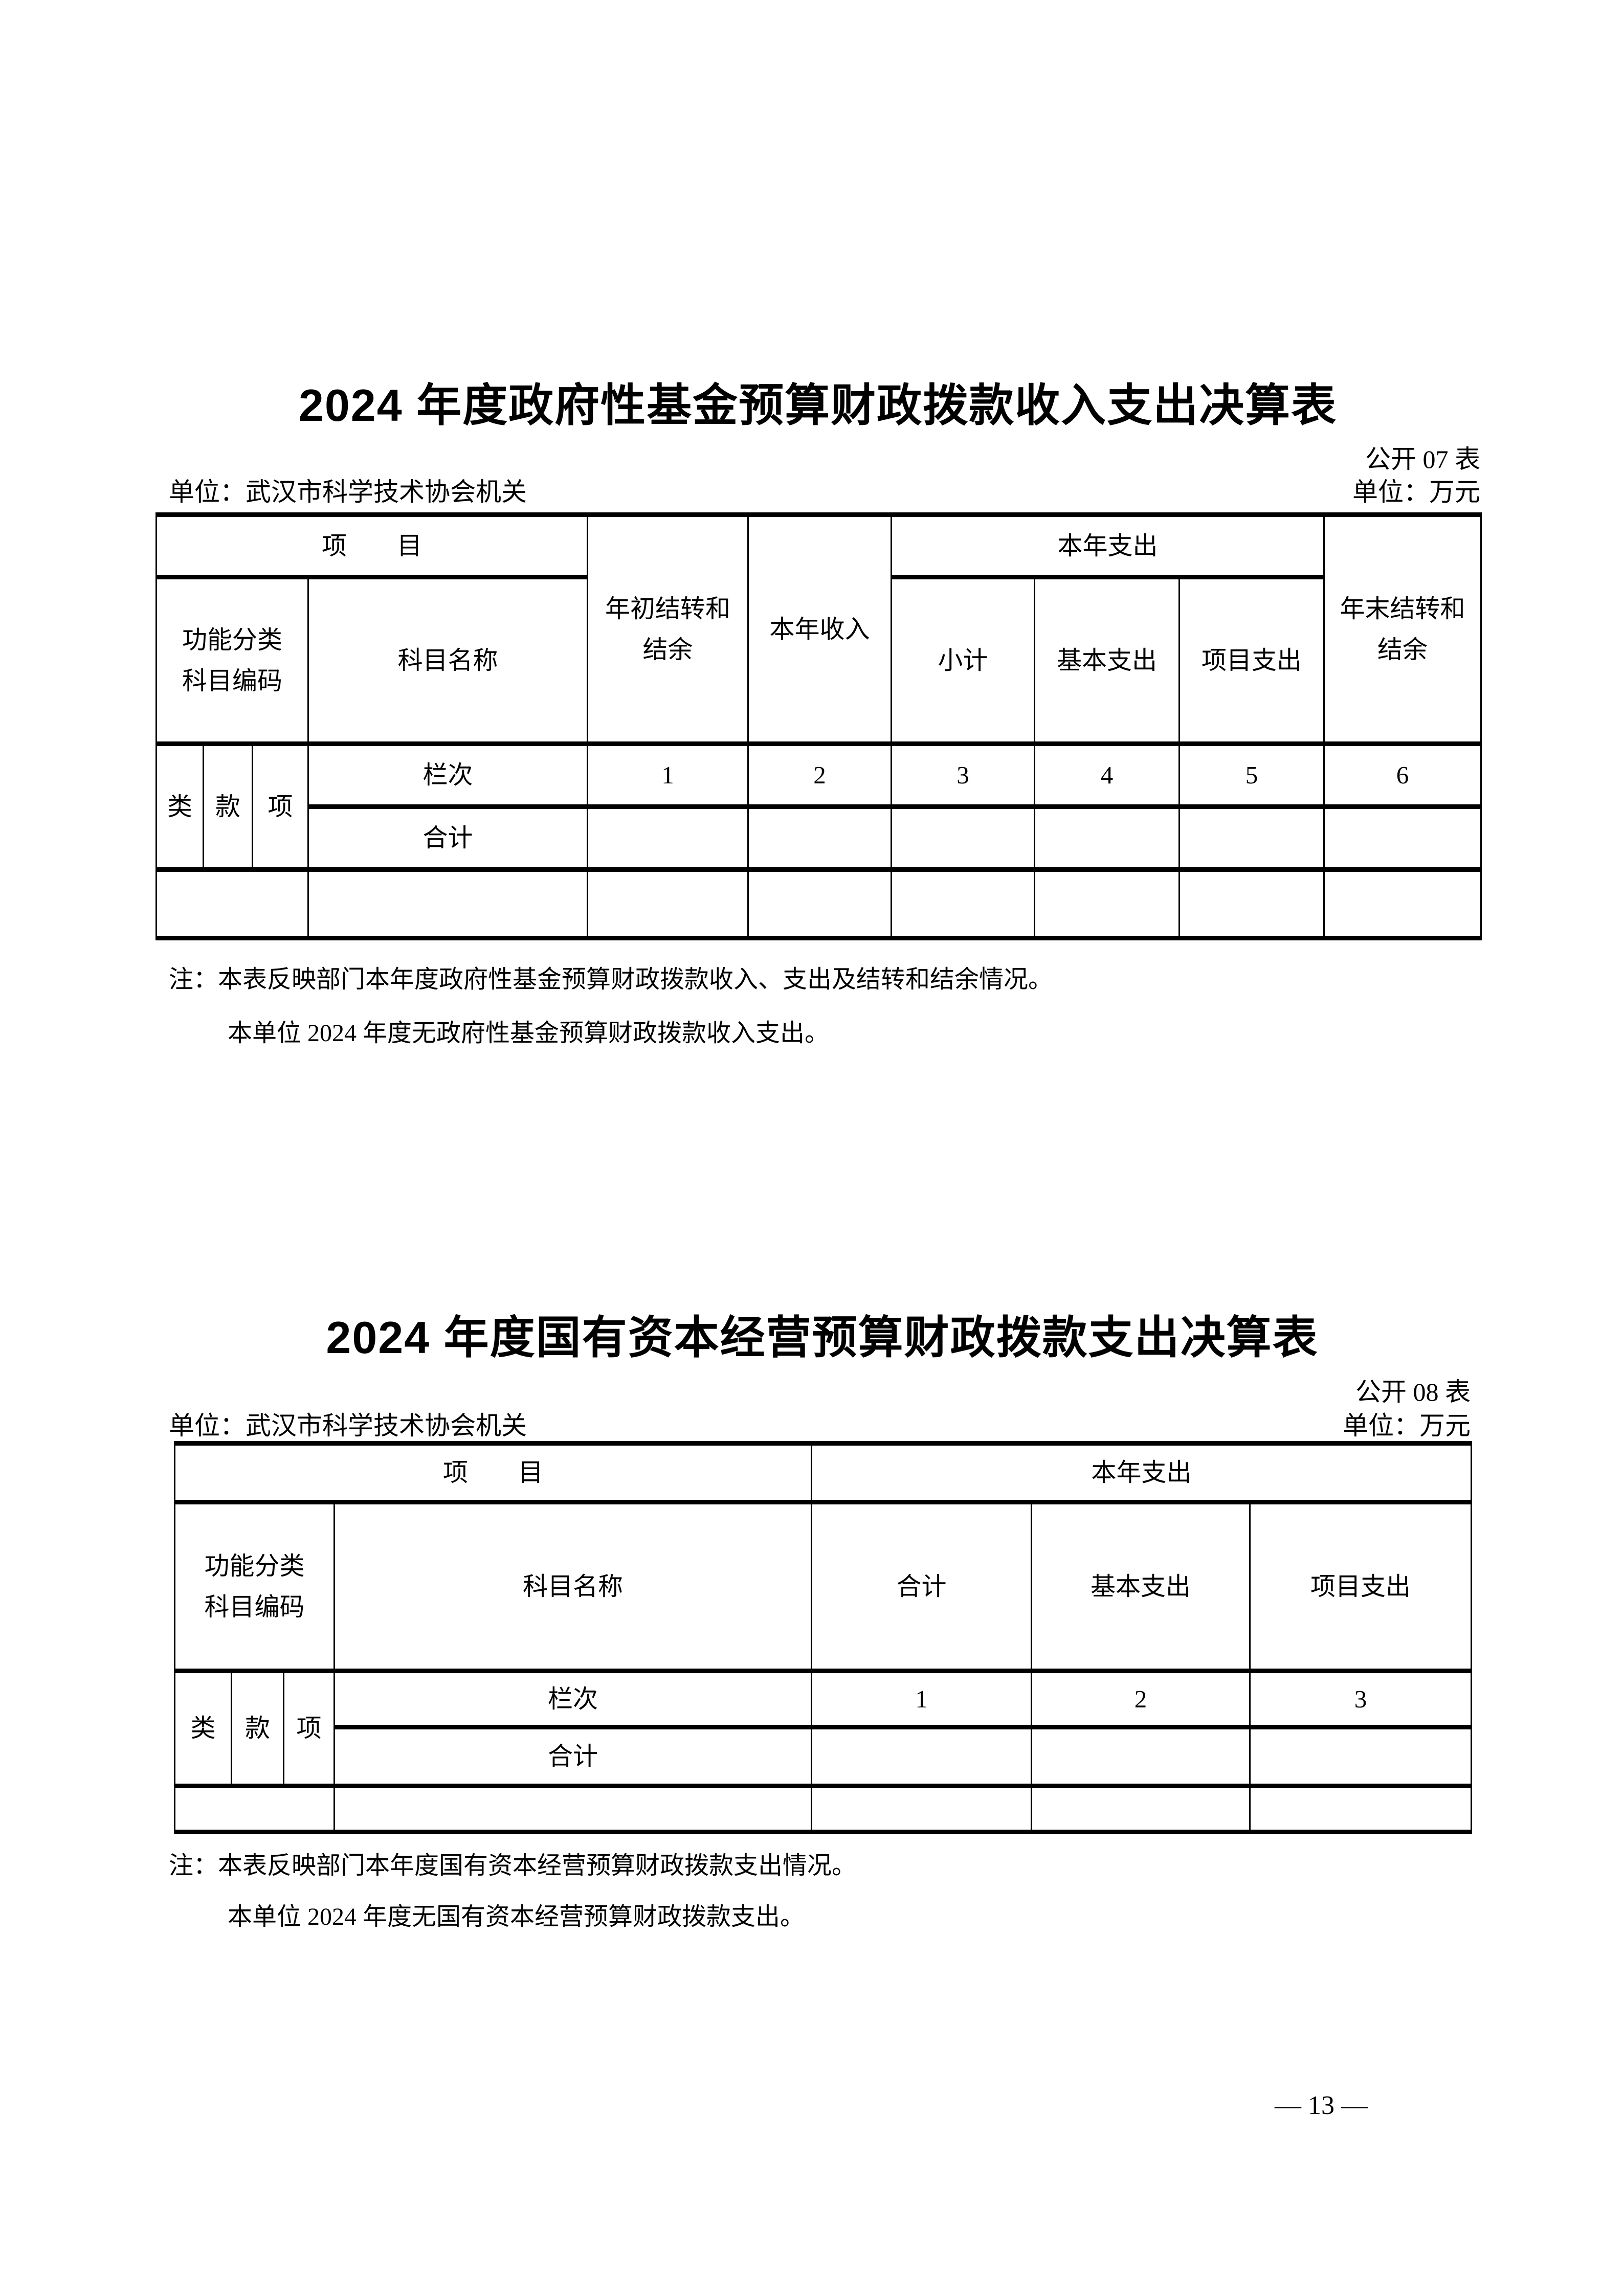 Image resolution: width=1624 pixels, height=2296 pixels. What do you see at coordinates (1361, 1700) in the screenshot?
I see `t2-colnum-3: 3` at bounding box center [1361, 1700].